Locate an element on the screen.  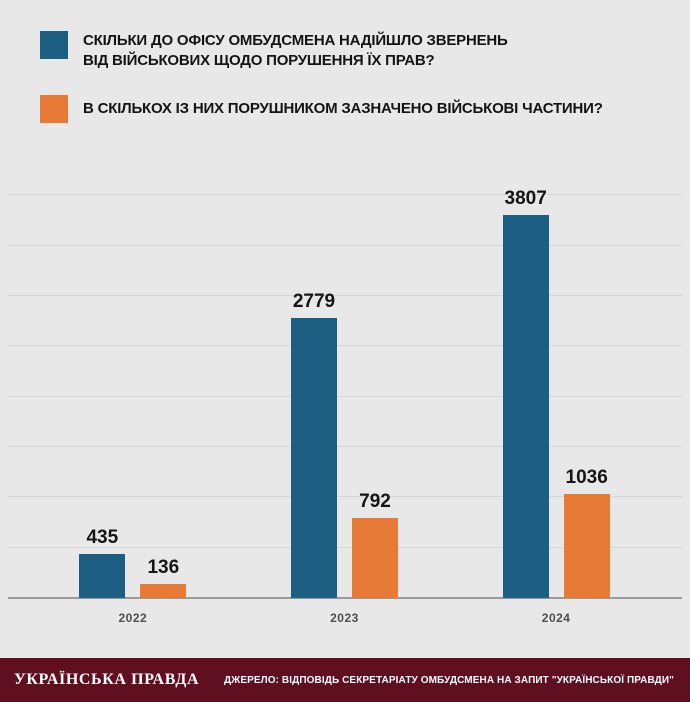
x-axis-label-2024: 2024 is located at coordinates (556, 618).